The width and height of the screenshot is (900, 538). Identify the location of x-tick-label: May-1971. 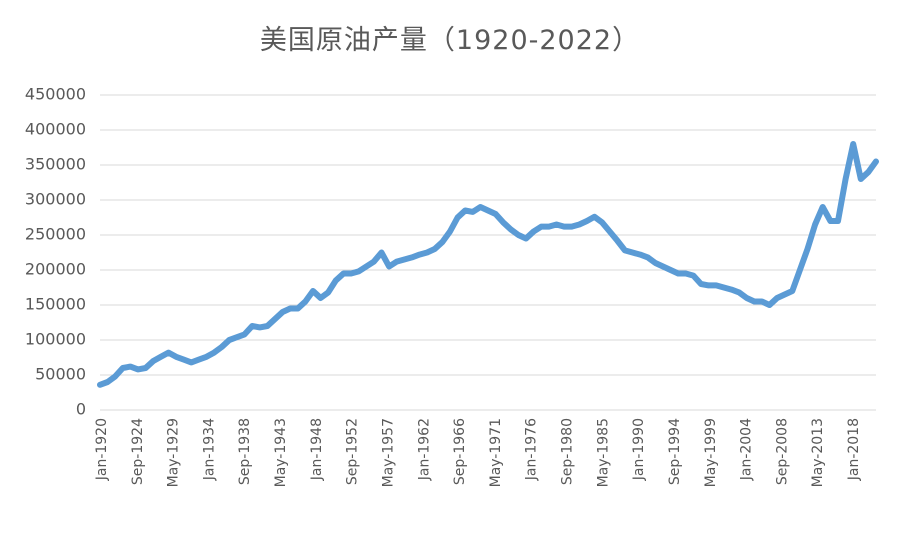
(496, 452).